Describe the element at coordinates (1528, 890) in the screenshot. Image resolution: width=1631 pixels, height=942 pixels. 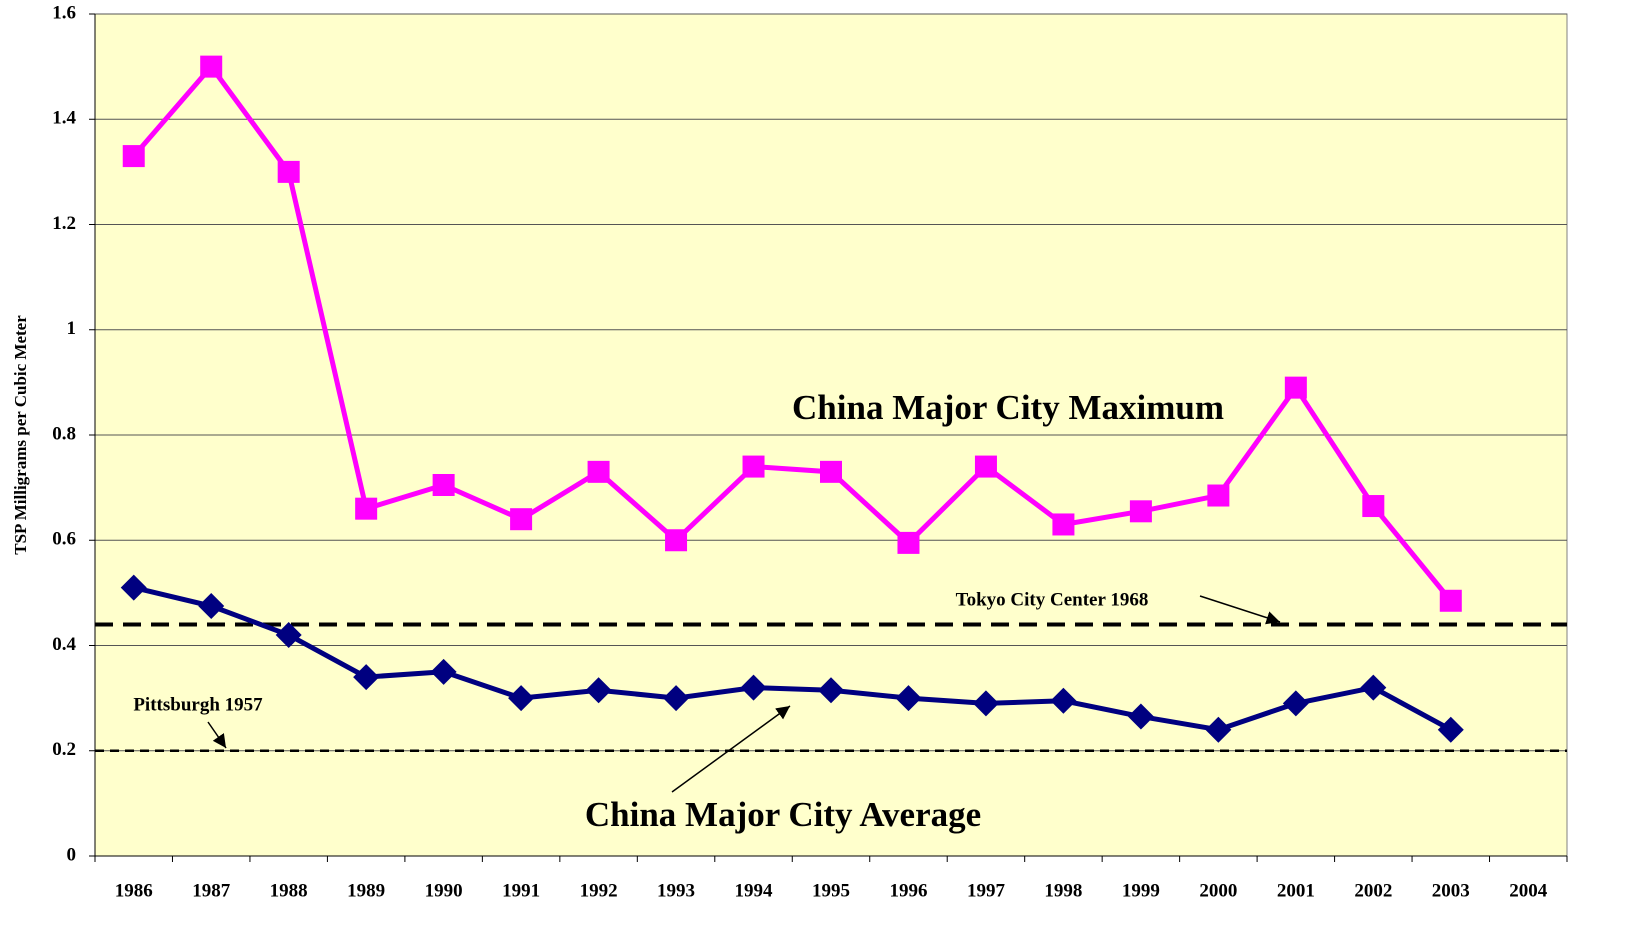
I see `x-tick-label: 2004` at that location.